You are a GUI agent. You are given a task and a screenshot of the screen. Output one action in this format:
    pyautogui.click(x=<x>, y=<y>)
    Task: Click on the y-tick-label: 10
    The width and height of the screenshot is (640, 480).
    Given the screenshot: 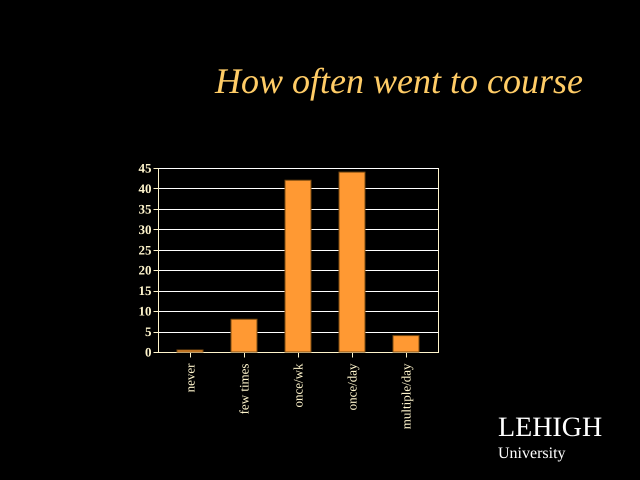 What is the action you would take?
    pyautogui.click(x=145, y=311)
    